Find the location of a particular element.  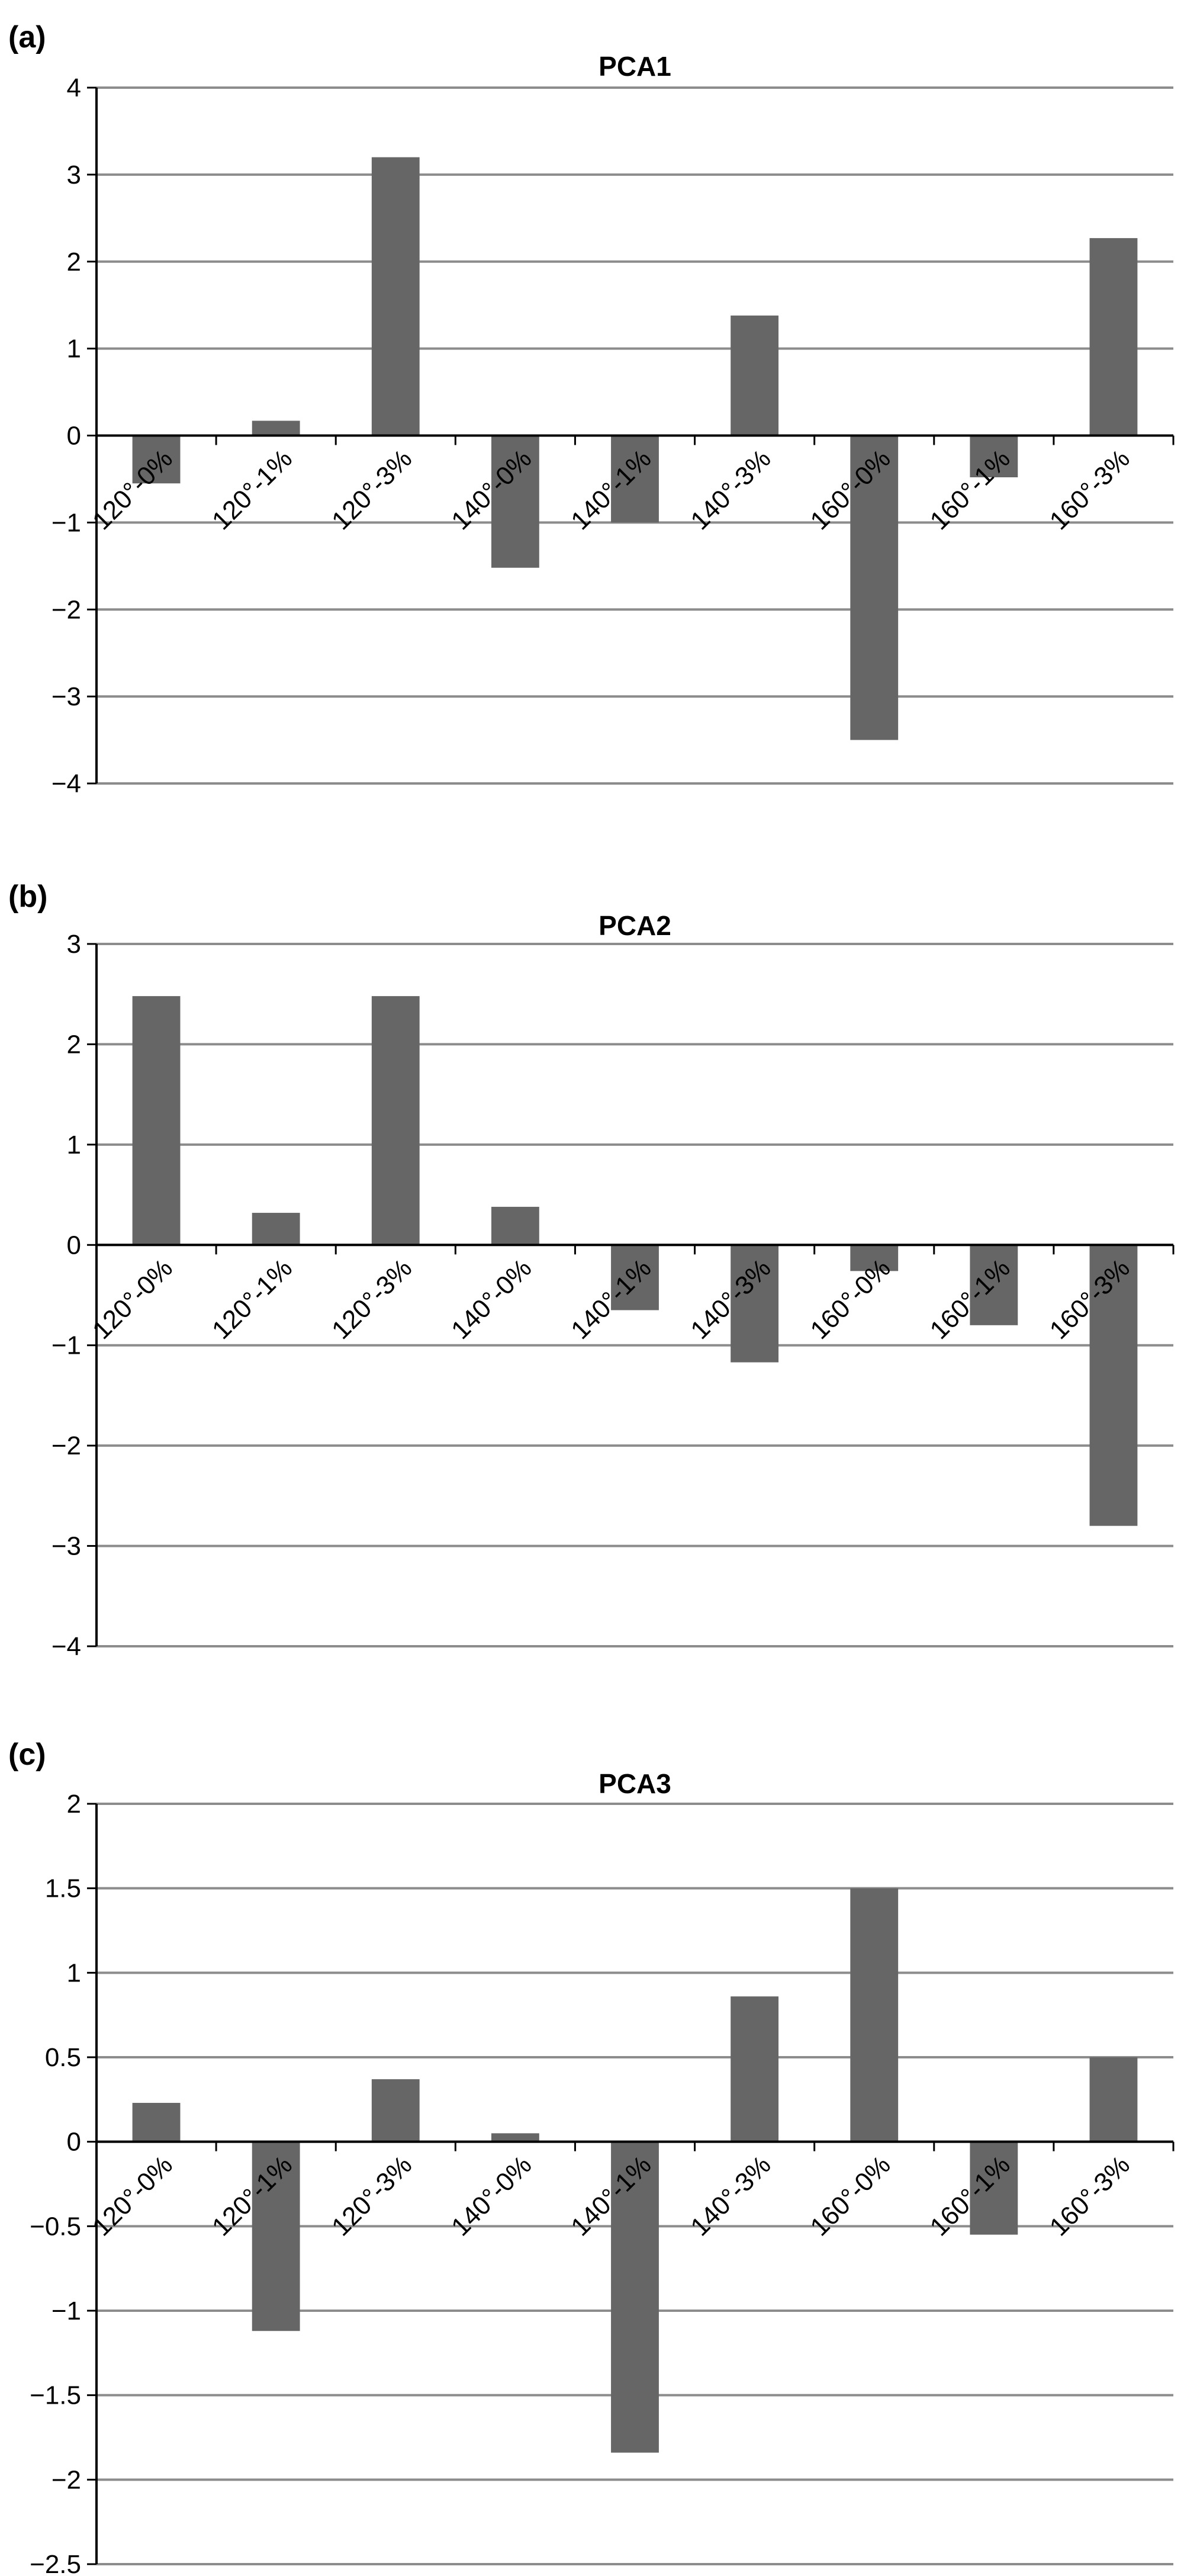

y-tick-label: 0.5 is located at coordinates (63, 2057).